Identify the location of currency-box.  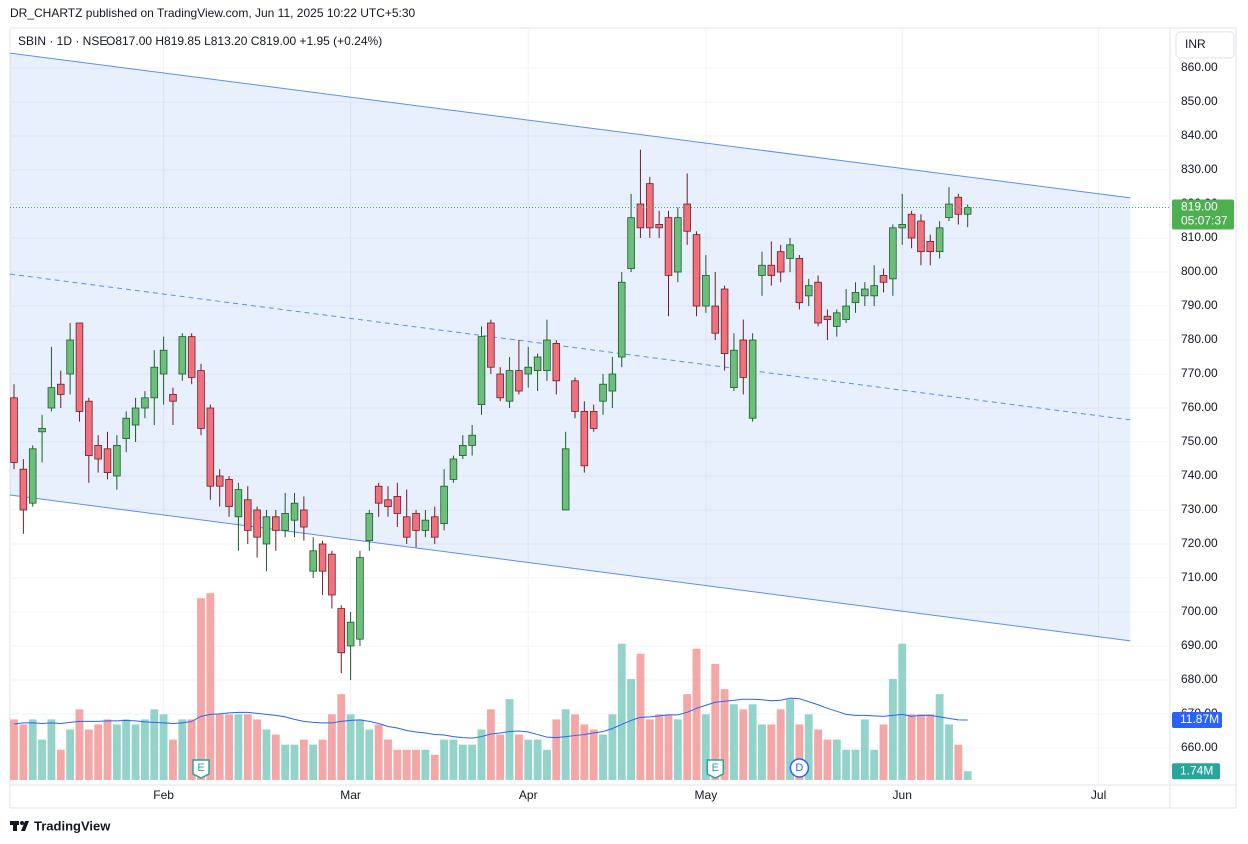
(1205, 45).